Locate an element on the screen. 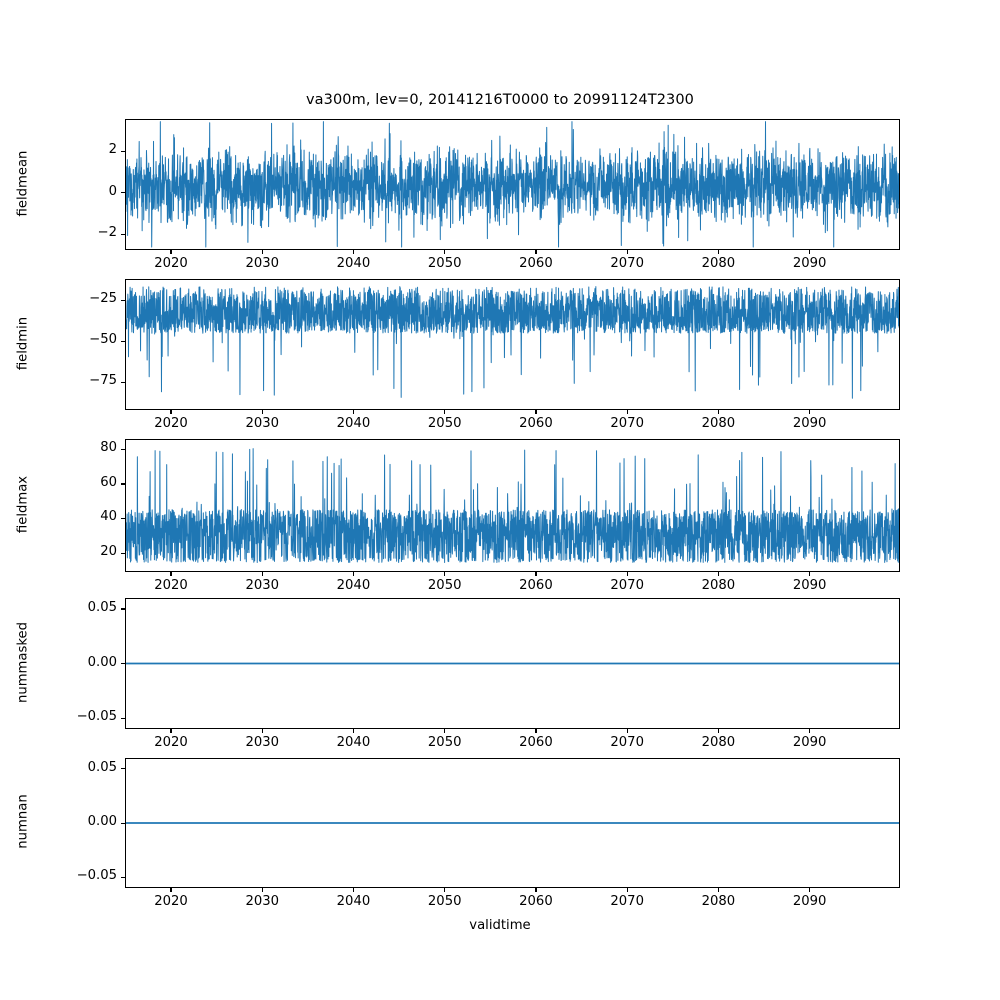  y-tick-label-fieldmax: 80 is located at coordinates (108, 448).